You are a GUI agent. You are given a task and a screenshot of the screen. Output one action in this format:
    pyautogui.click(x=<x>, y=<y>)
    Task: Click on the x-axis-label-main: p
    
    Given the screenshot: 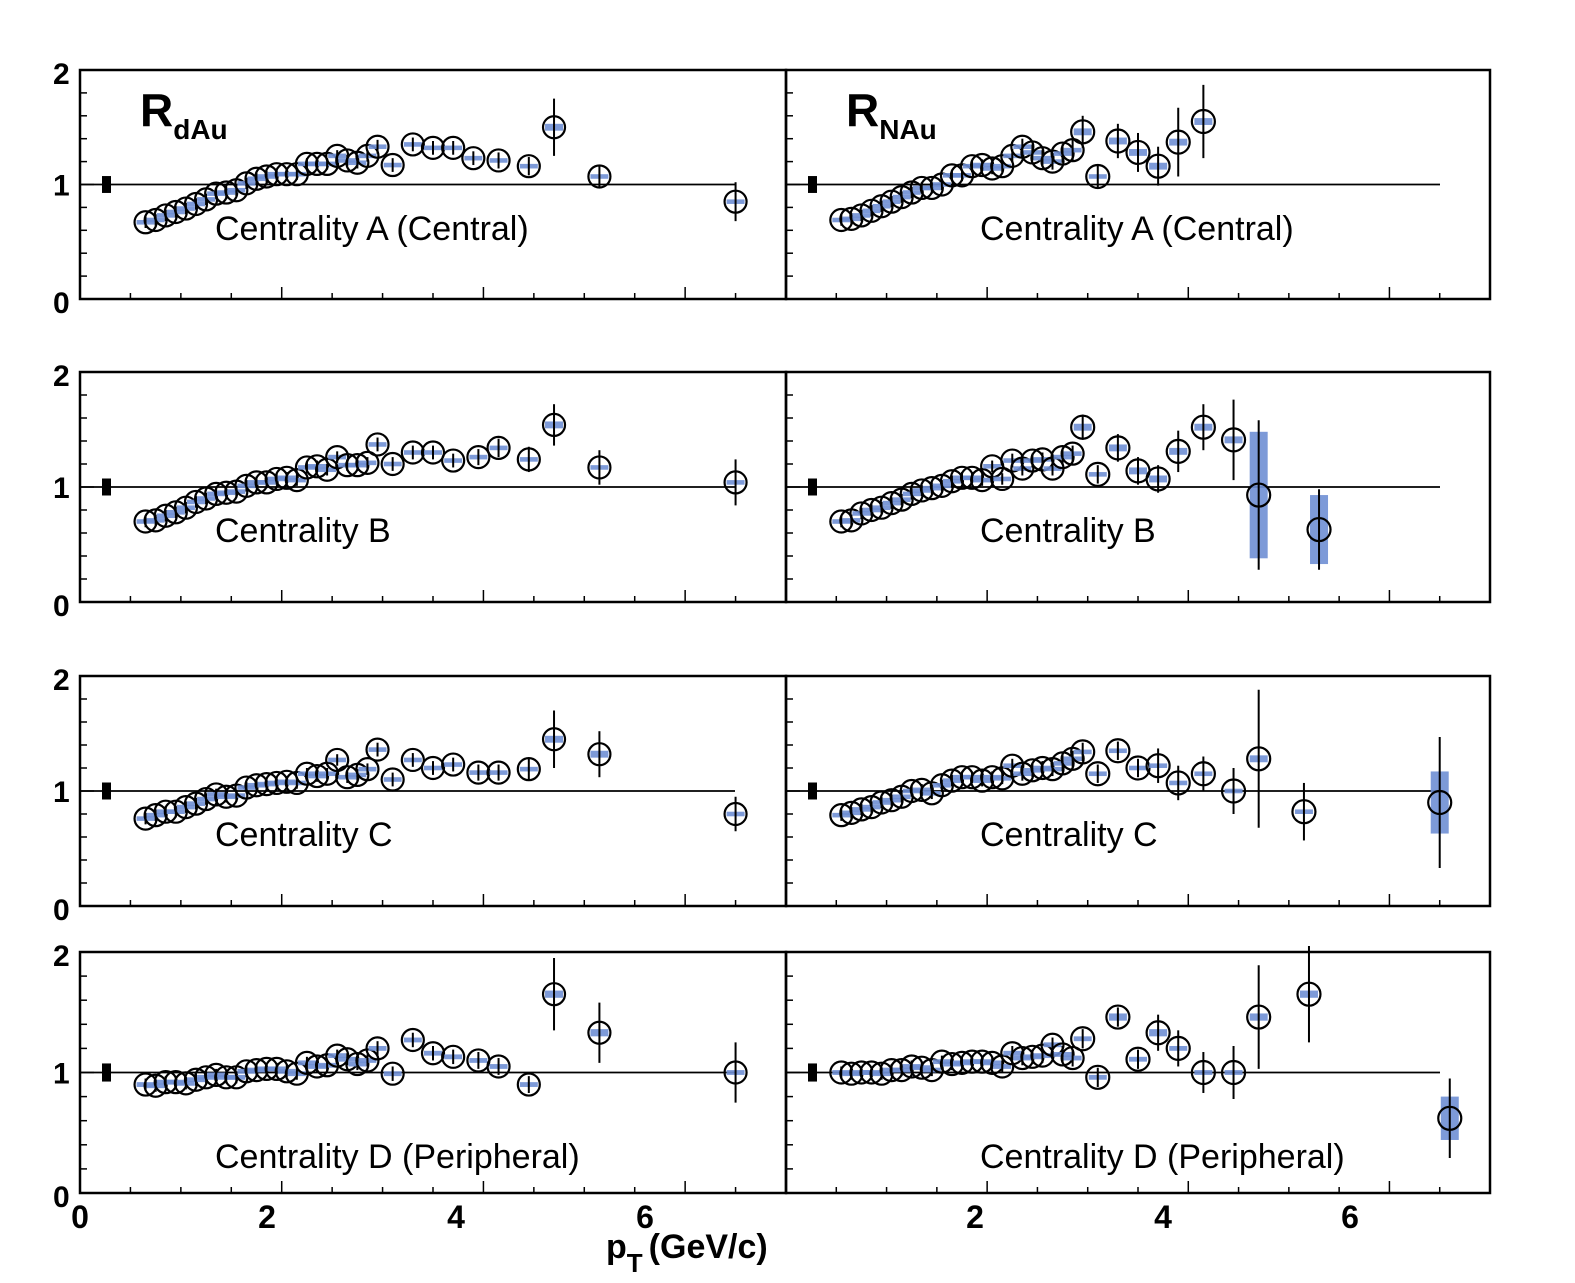 What is the action you would take?
    pyautogui.click(x=616, y=1247)
    